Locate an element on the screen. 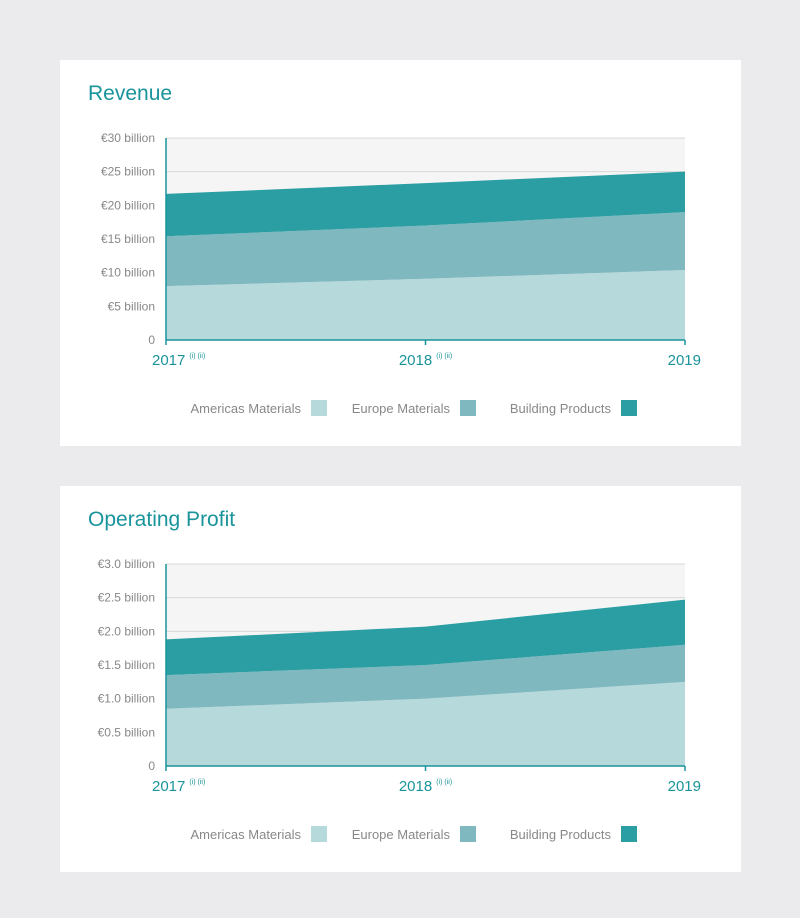 The width and height of the screenshot is (800, 918). y-tick-label: €1.5 billion is located at coordinates (126, 665).